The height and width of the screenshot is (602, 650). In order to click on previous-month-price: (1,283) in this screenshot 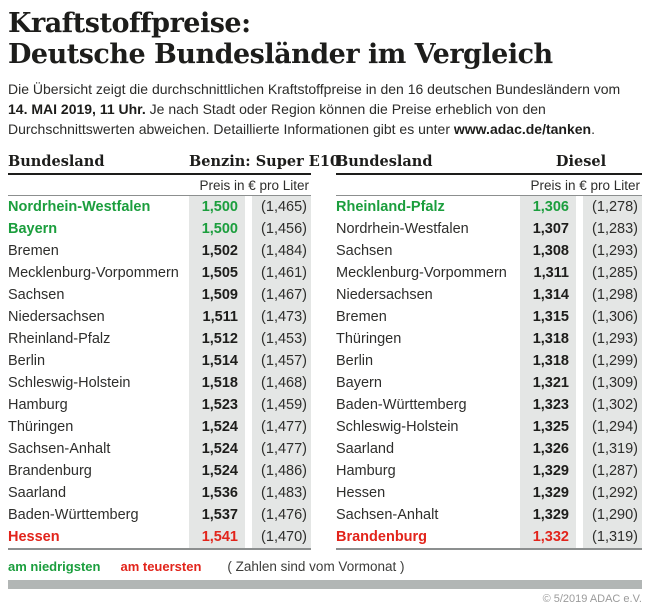, I will do `click(612, 229)`.